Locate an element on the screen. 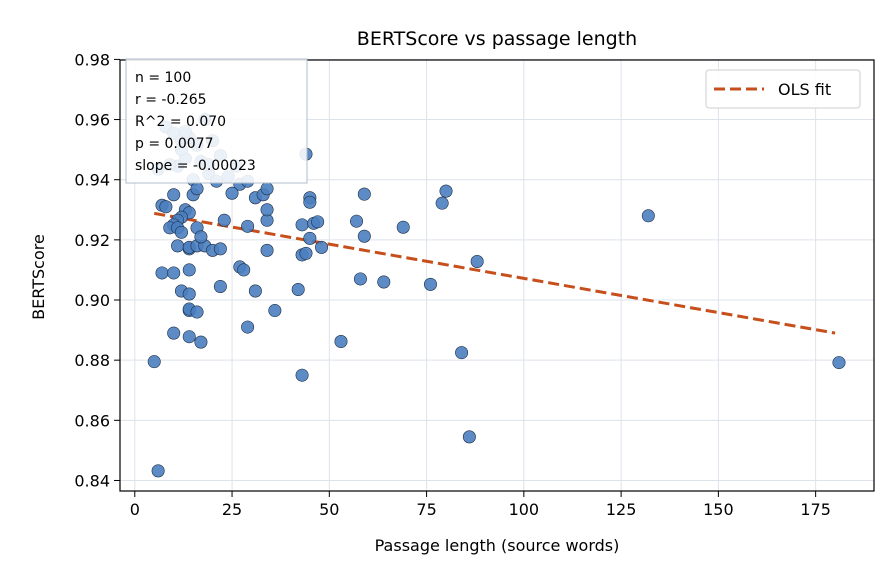 The image size is (896, 588). y-tick-label: 0.88 is located at coordinates (92, 360).